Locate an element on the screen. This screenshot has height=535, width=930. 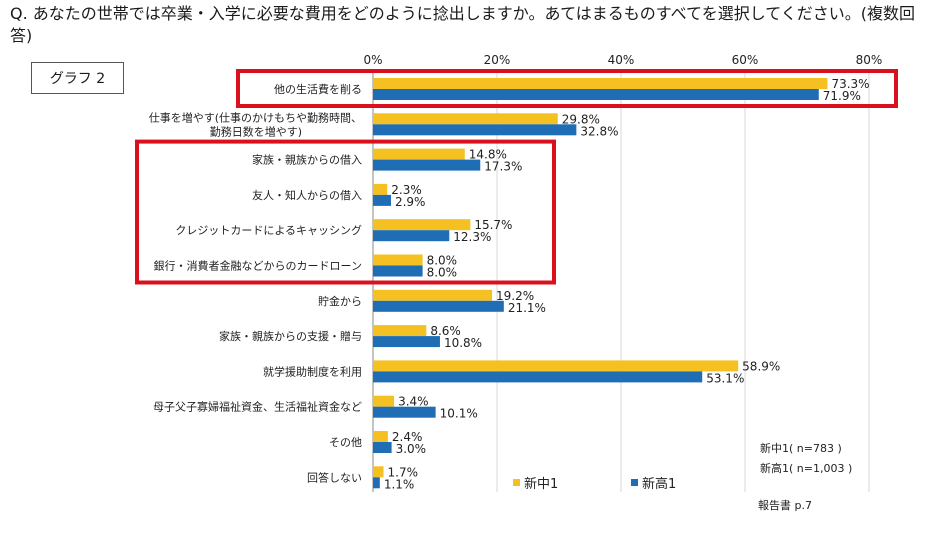
value-label-series-b: 53.1% is located at coordinates (725, 378).